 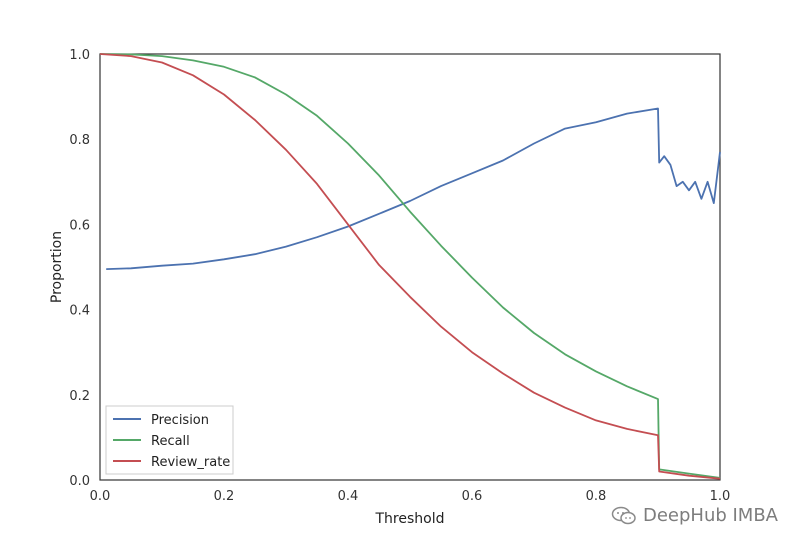 What do you see at coordinates (596, 496) in the screenshot?
I see `x-tick-label: 0.8` at bounding box center [596, 496].